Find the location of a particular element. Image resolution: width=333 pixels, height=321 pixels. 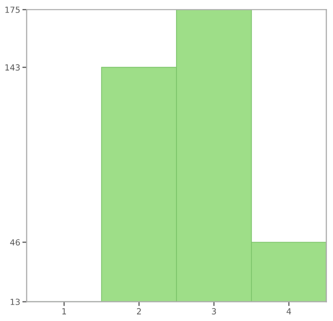

y-tick-label: 143 is located at coordinates (12, 67).